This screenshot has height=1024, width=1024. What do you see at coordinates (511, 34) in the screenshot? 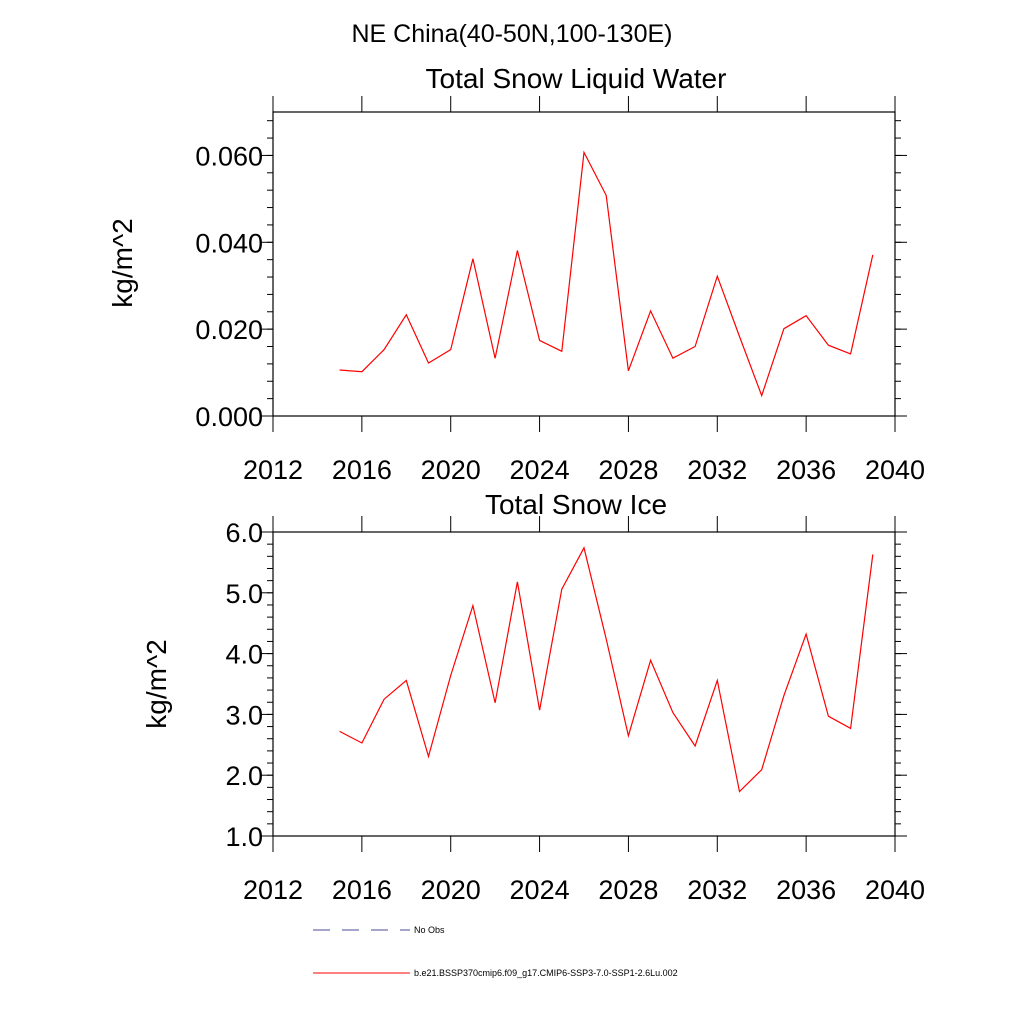
I see `figure-suptitle: NE China(40-50N,100-130E)` at bounding box center [511, 34].